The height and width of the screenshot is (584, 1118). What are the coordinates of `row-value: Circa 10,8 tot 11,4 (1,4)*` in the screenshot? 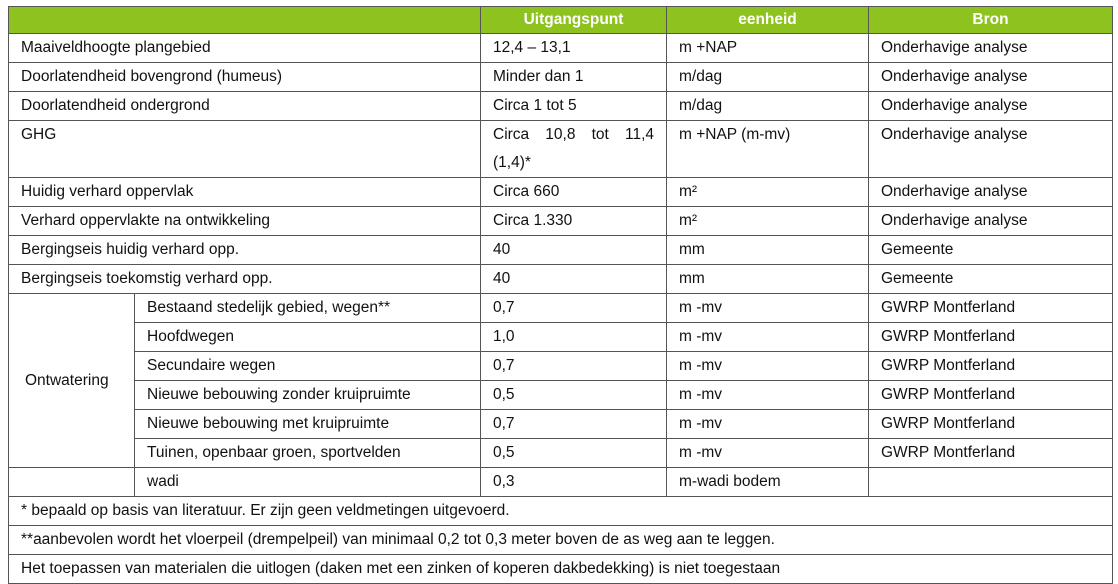 It's located at (573, 149).